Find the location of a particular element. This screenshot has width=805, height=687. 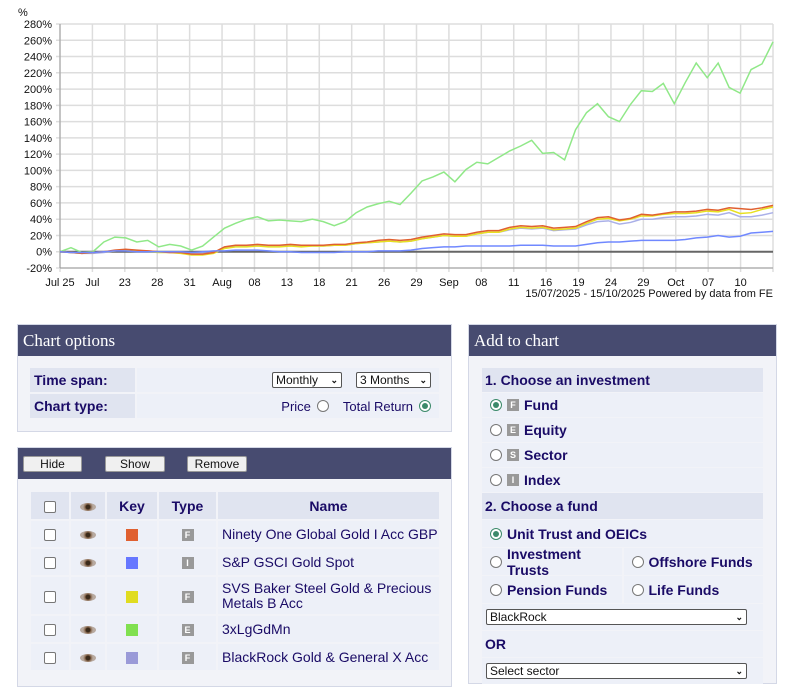

y-tick-label: 180% is located at coordinates (38, 106).